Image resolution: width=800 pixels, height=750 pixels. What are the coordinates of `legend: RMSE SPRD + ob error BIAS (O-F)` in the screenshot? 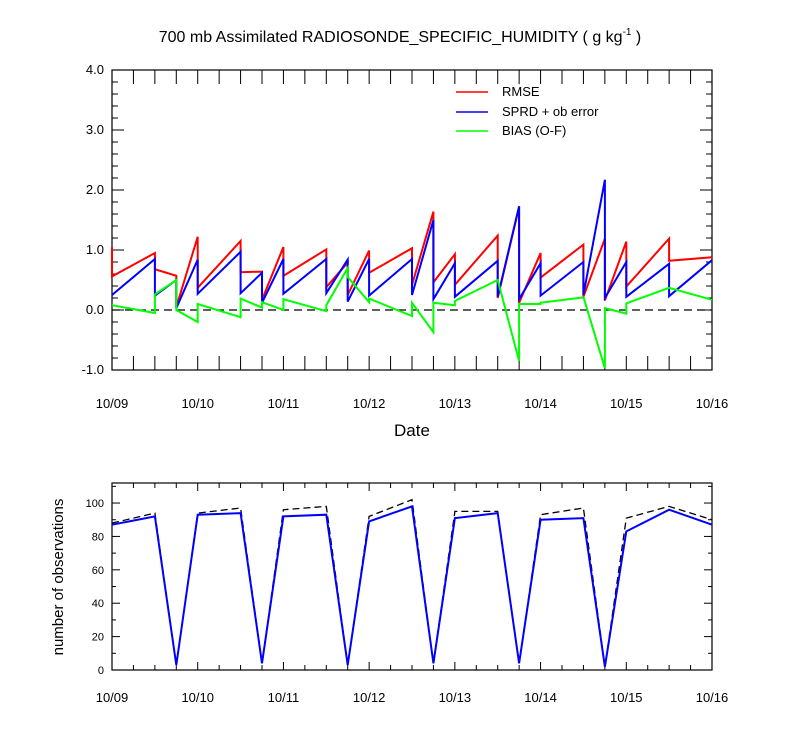 It's located at (527, 111).